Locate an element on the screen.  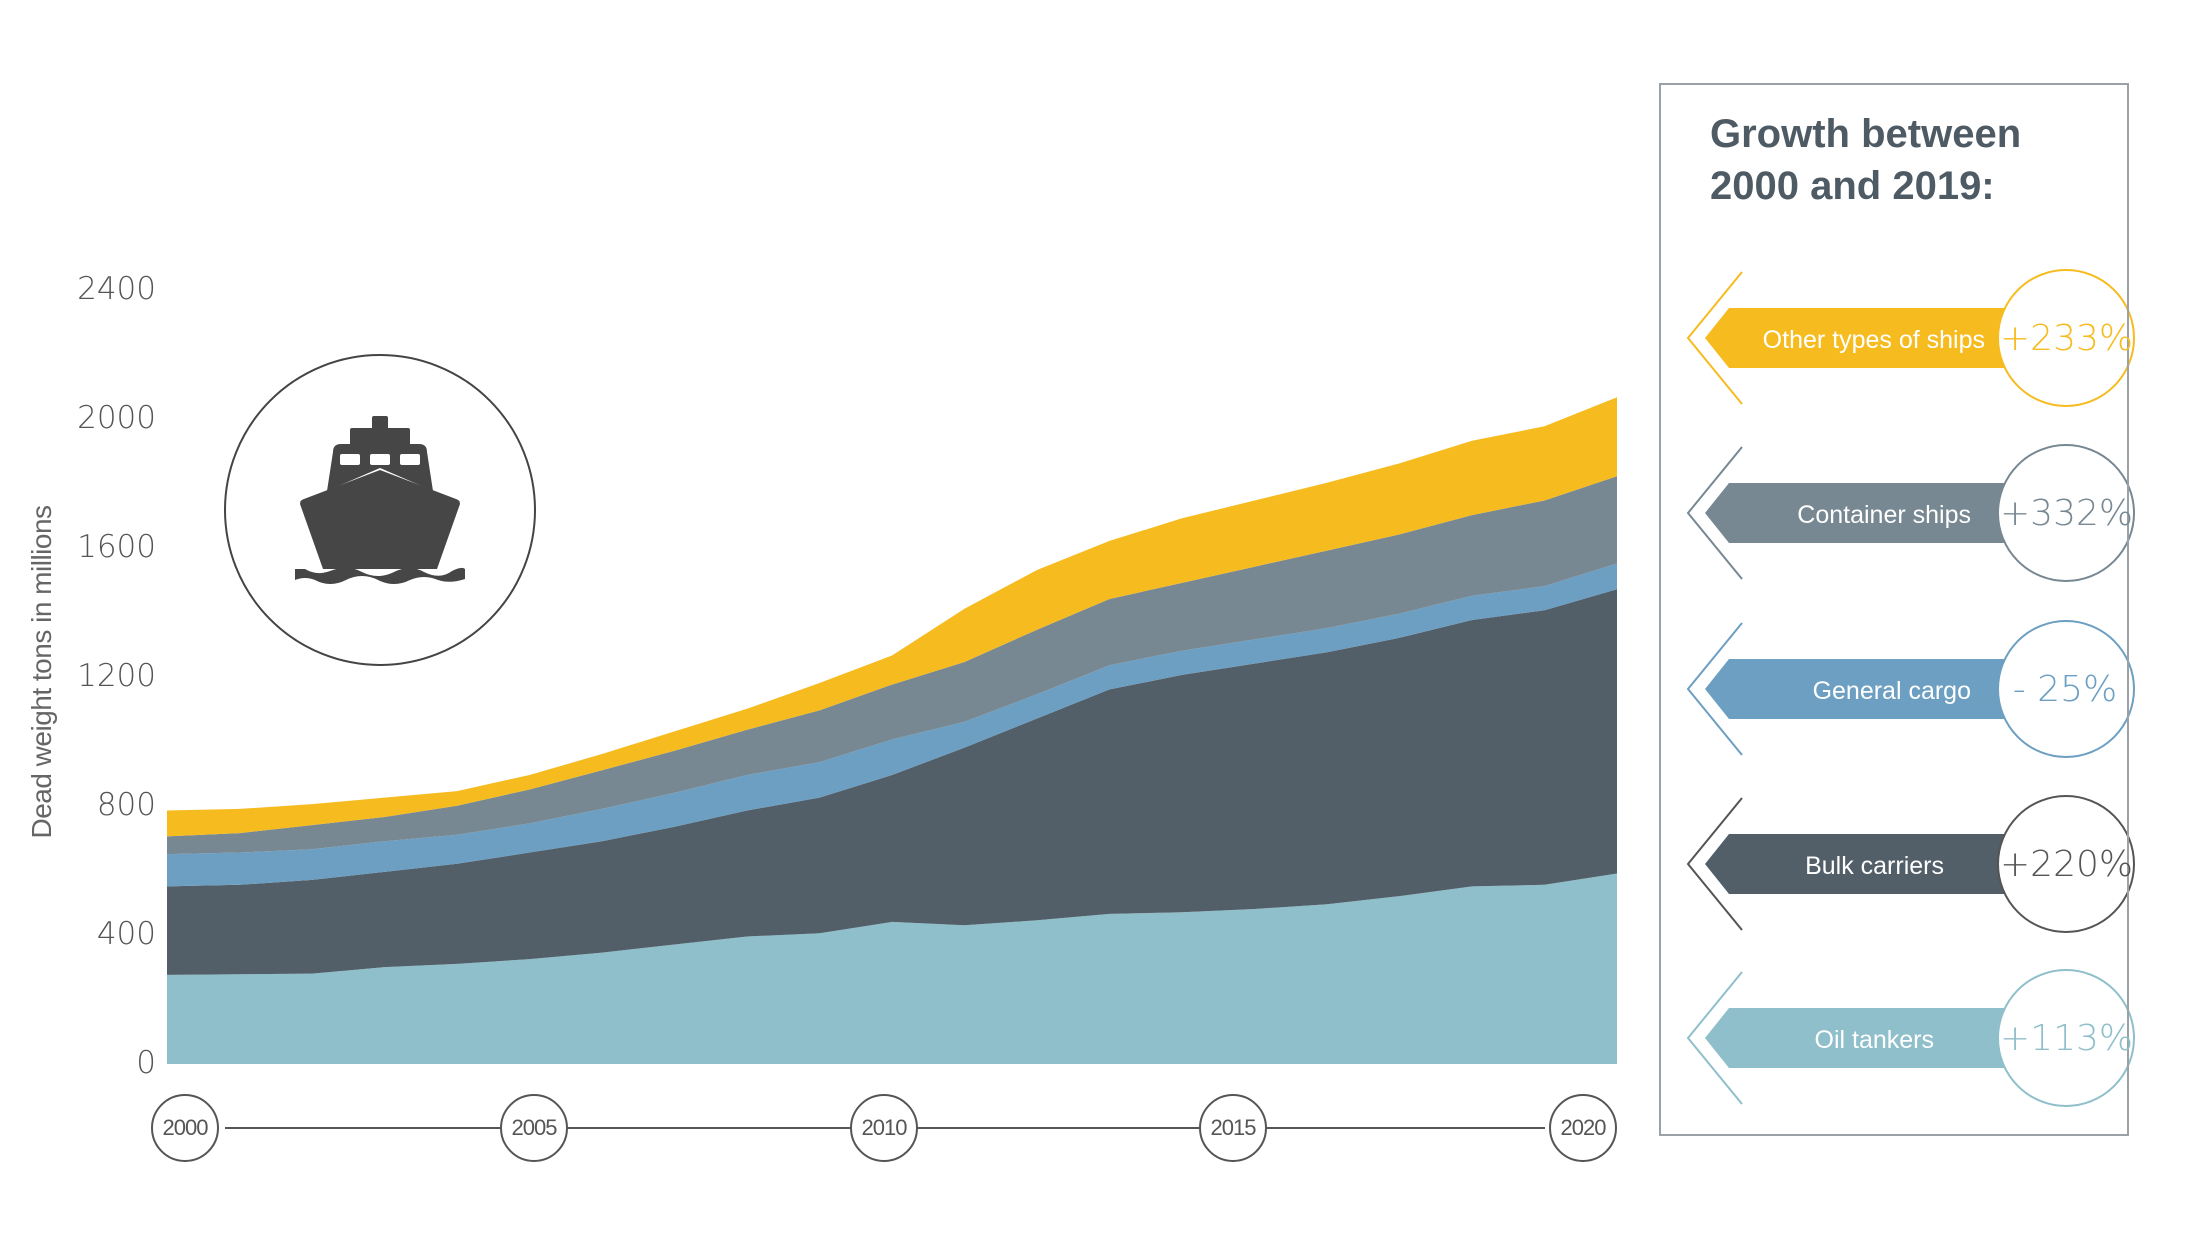
y-tick-1200: 1200 is located at coordinates (116, 676).